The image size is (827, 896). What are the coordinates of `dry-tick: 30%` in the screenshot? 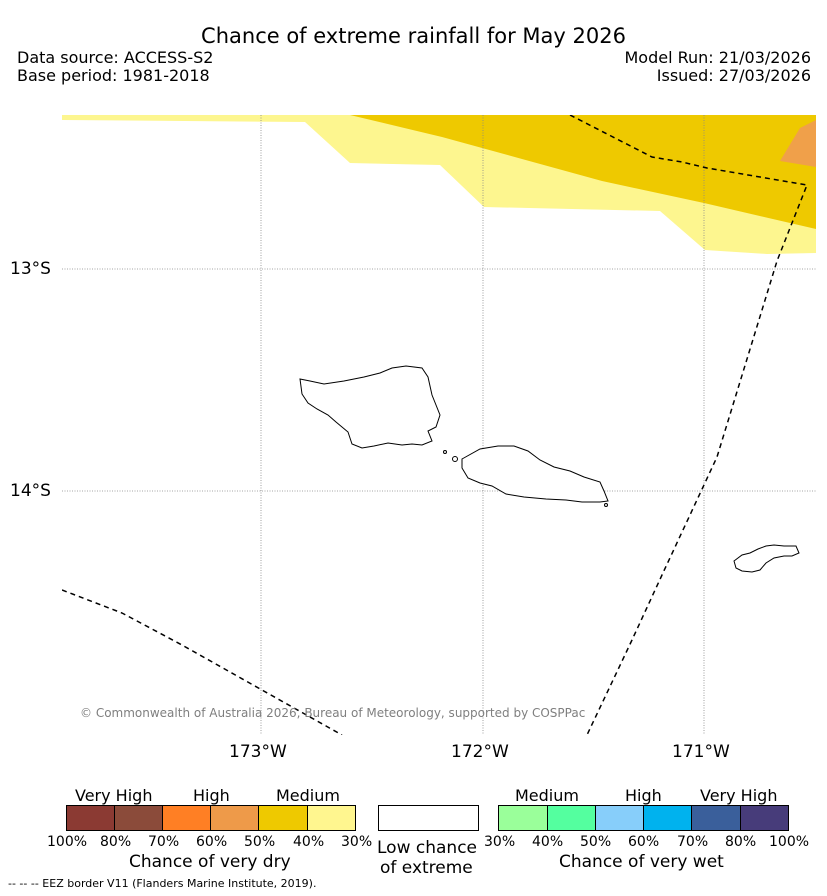 It's located at (357, 842).